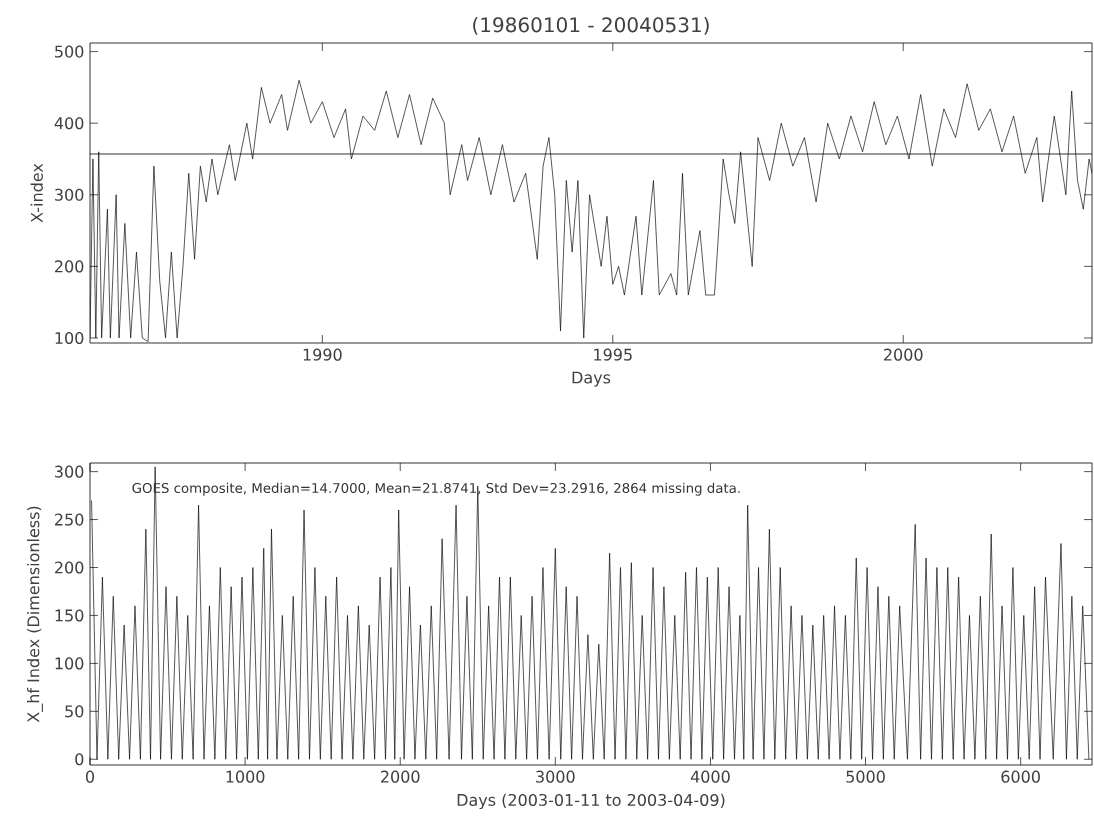 The image size is (1094, 826). I want to click on y-tick-label: 0, so click(79, 759).